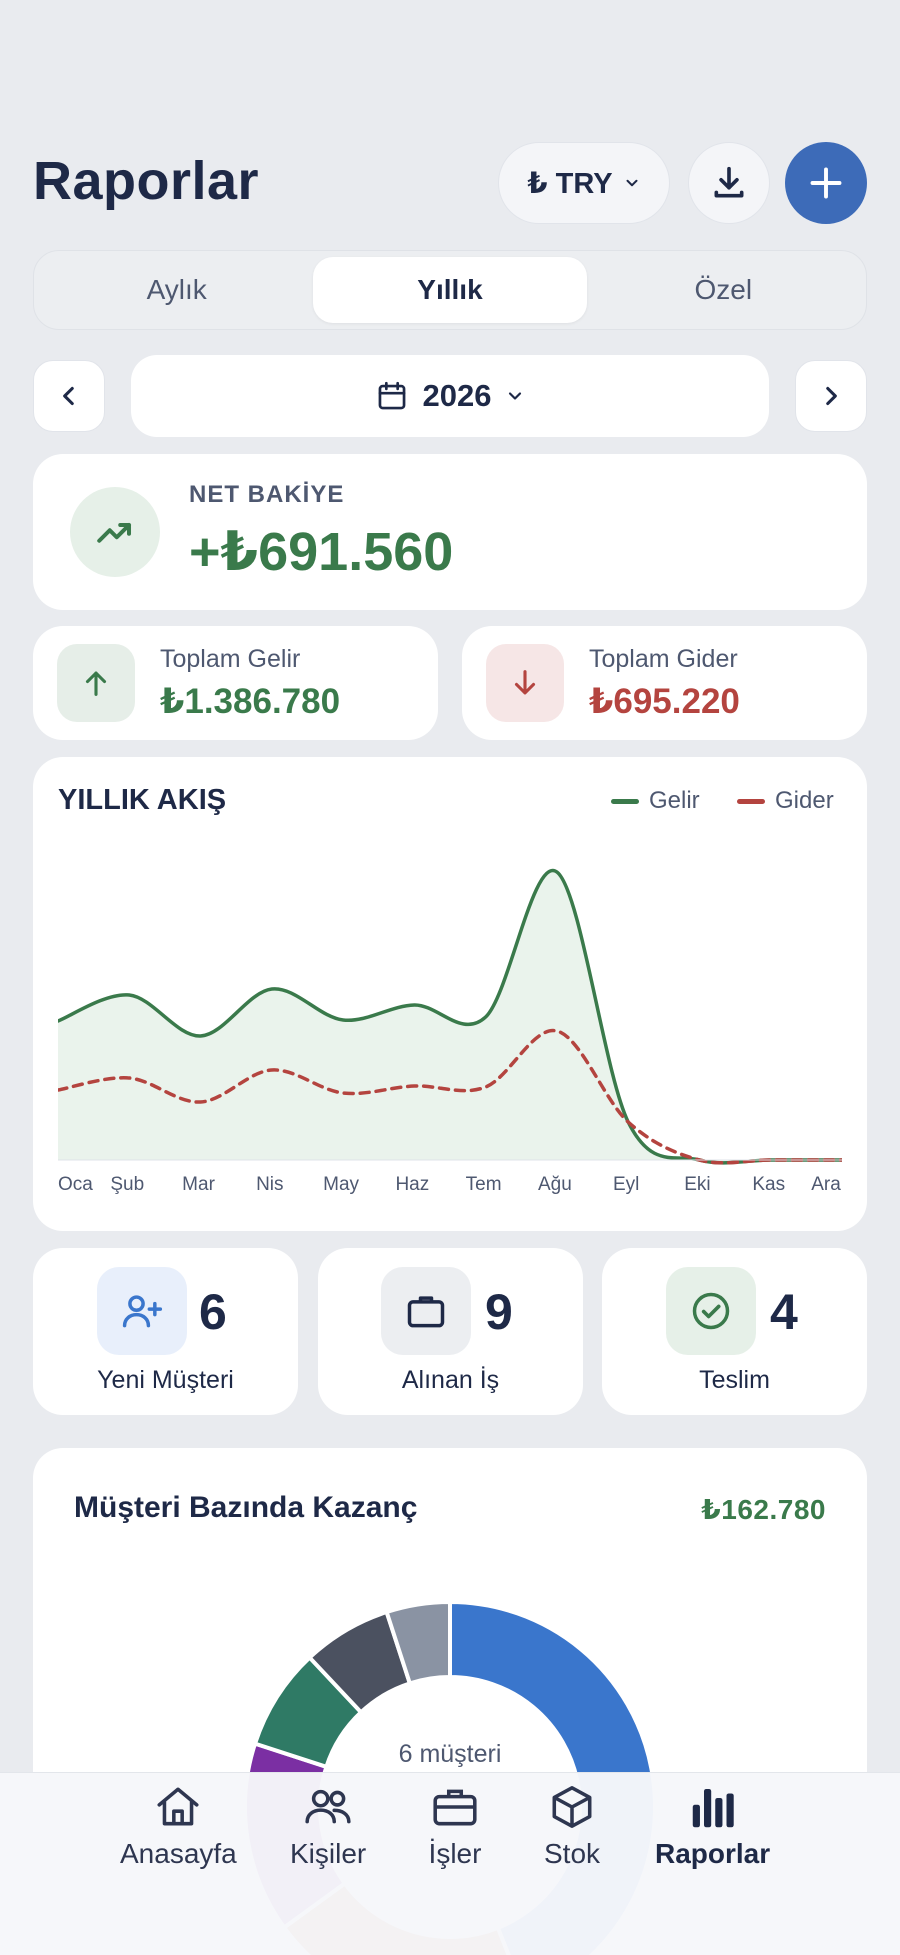 This screenshot has width=900, height=1955. I want to click on jobs-taken-value: 9, so click(499, 1312).